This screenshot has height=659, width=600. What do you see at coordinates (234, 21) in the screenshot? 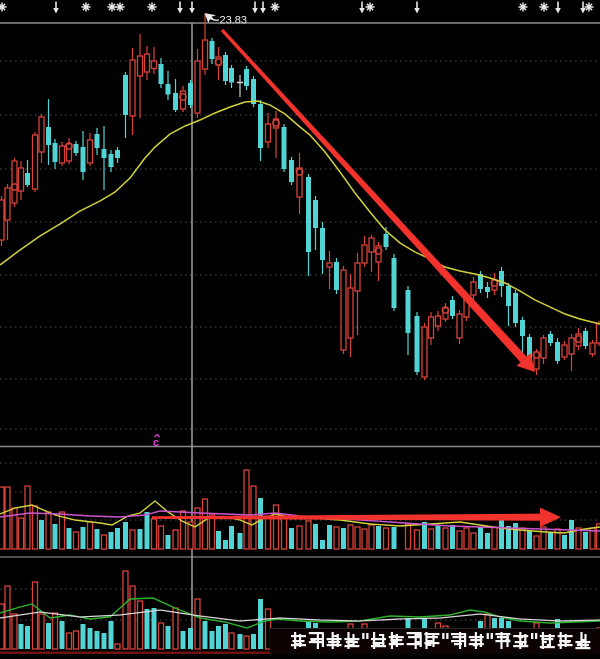
I see `svg-text: 23.83` at bounding box center [234, 21].